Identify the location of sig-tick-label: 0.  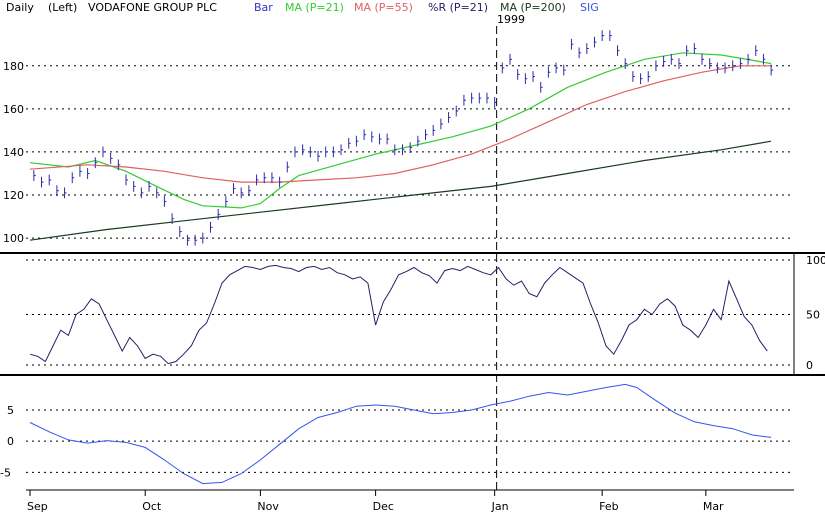
(10, 441).